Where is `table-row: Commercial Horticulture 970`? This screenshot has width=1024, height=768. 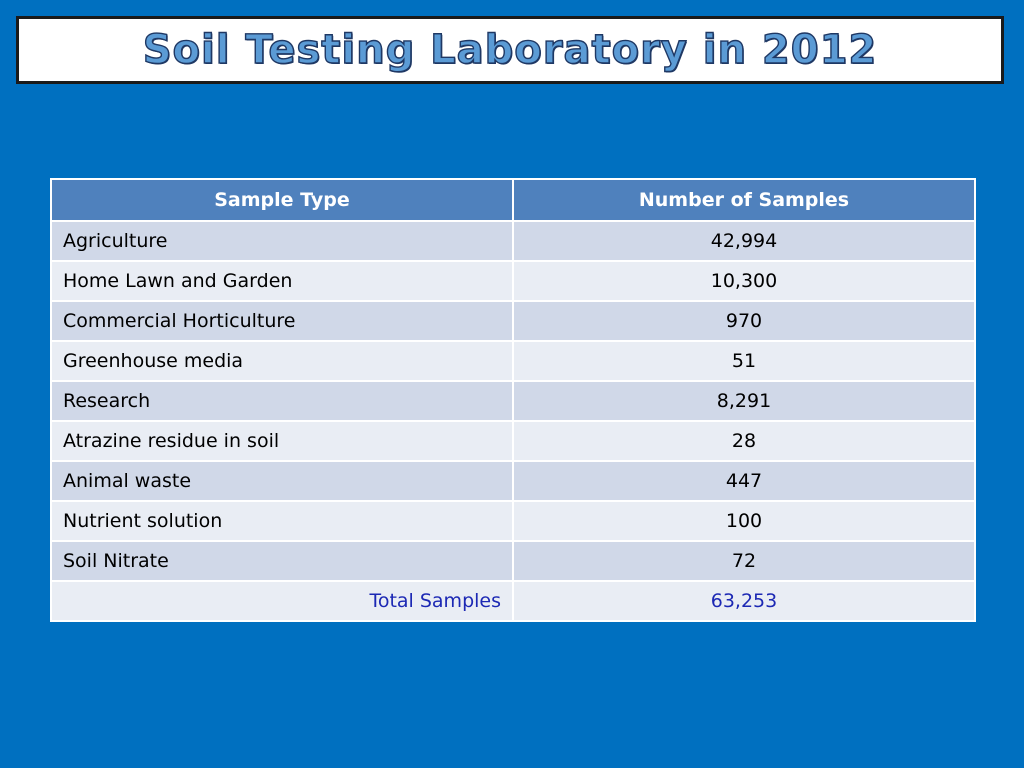
table-row: Commercial Horticulture 970 is located at coordinates (513, 321).